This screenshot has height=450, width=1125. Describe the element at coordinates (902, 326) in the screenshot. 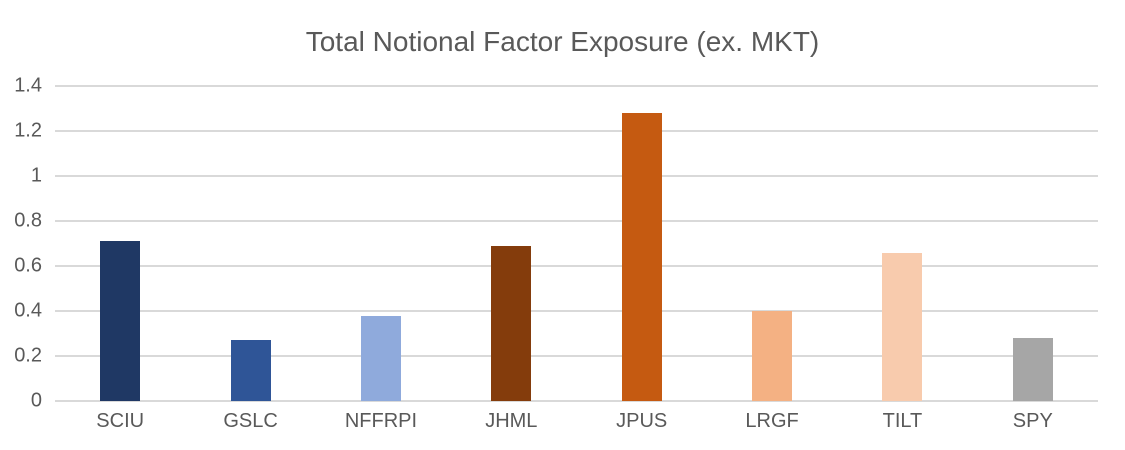

I see `bar-TILT` at that location.